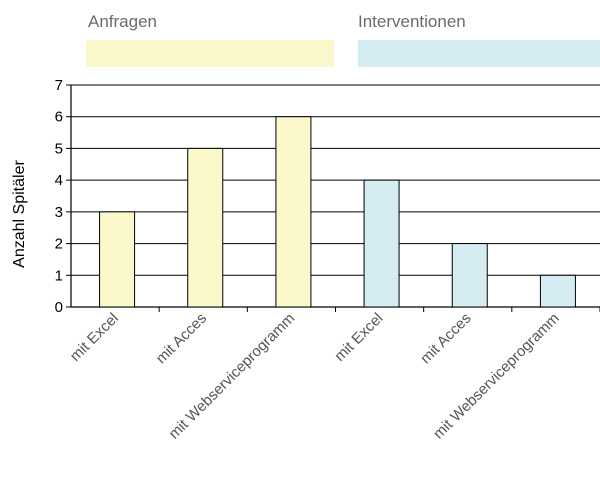 The image size is (600, 502). I want to click on y-axis-label: Anzahl Spitäler, so click(19, 214).